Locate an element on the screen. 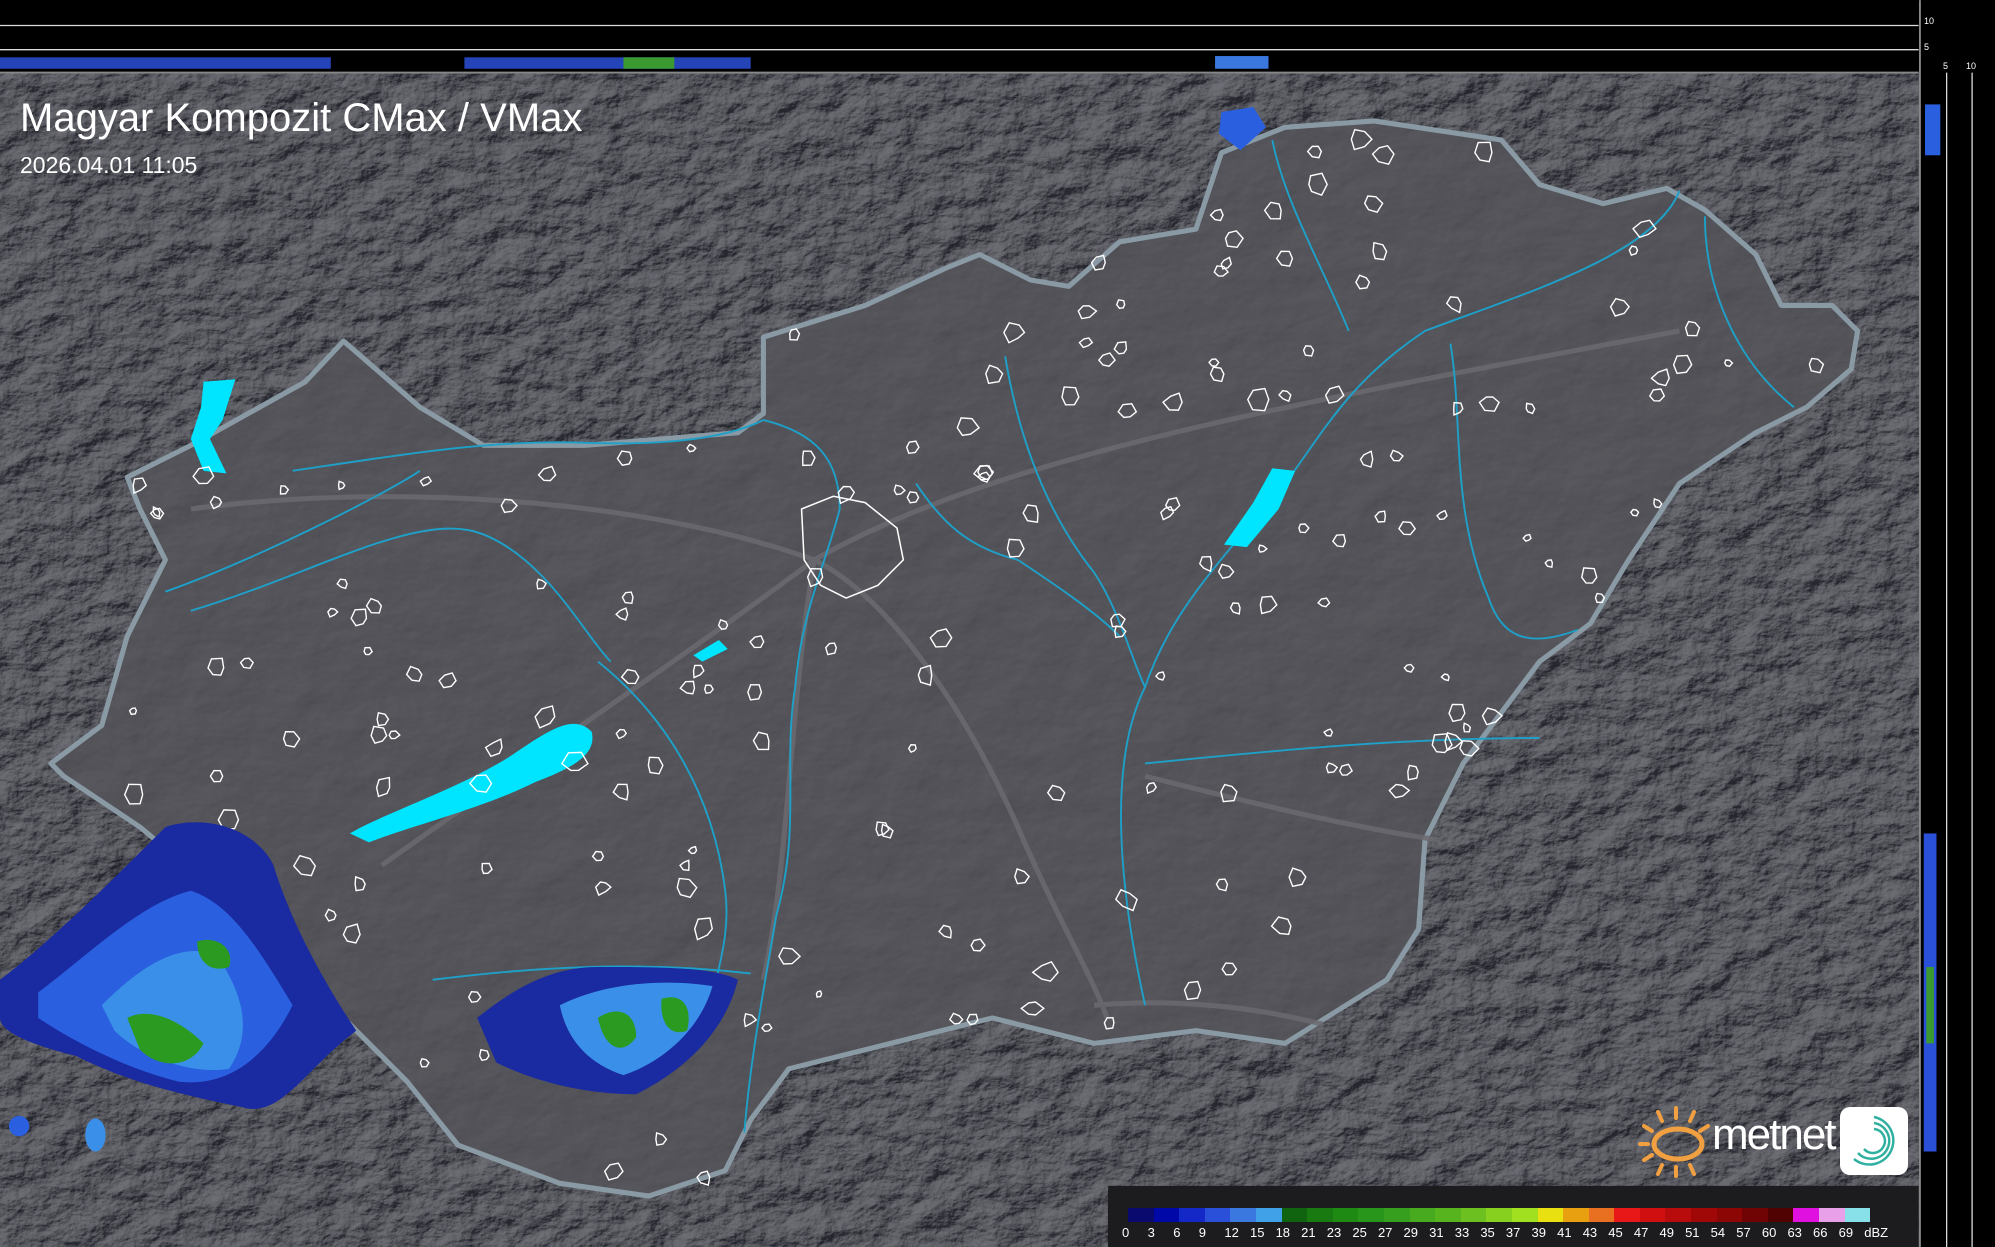 This screenshot has width=1995, height=1247. legend-label: 3 is located at coordinates (1151, 1232).